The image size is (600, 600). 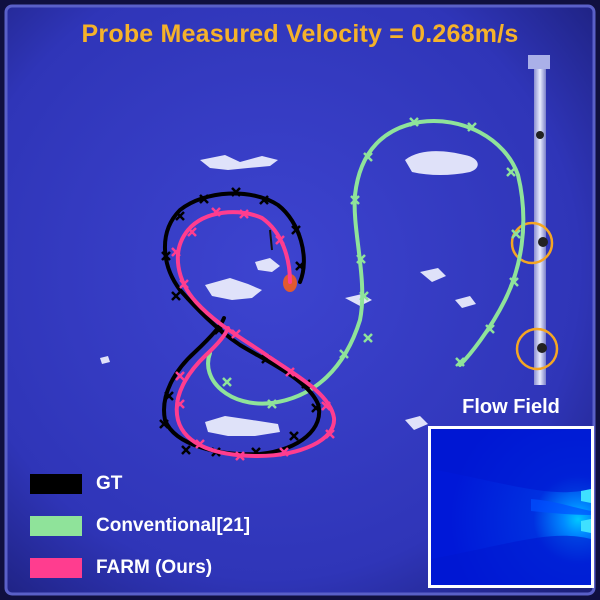 I want to click on sensor-circle-lower, so click(x=537, y=349).